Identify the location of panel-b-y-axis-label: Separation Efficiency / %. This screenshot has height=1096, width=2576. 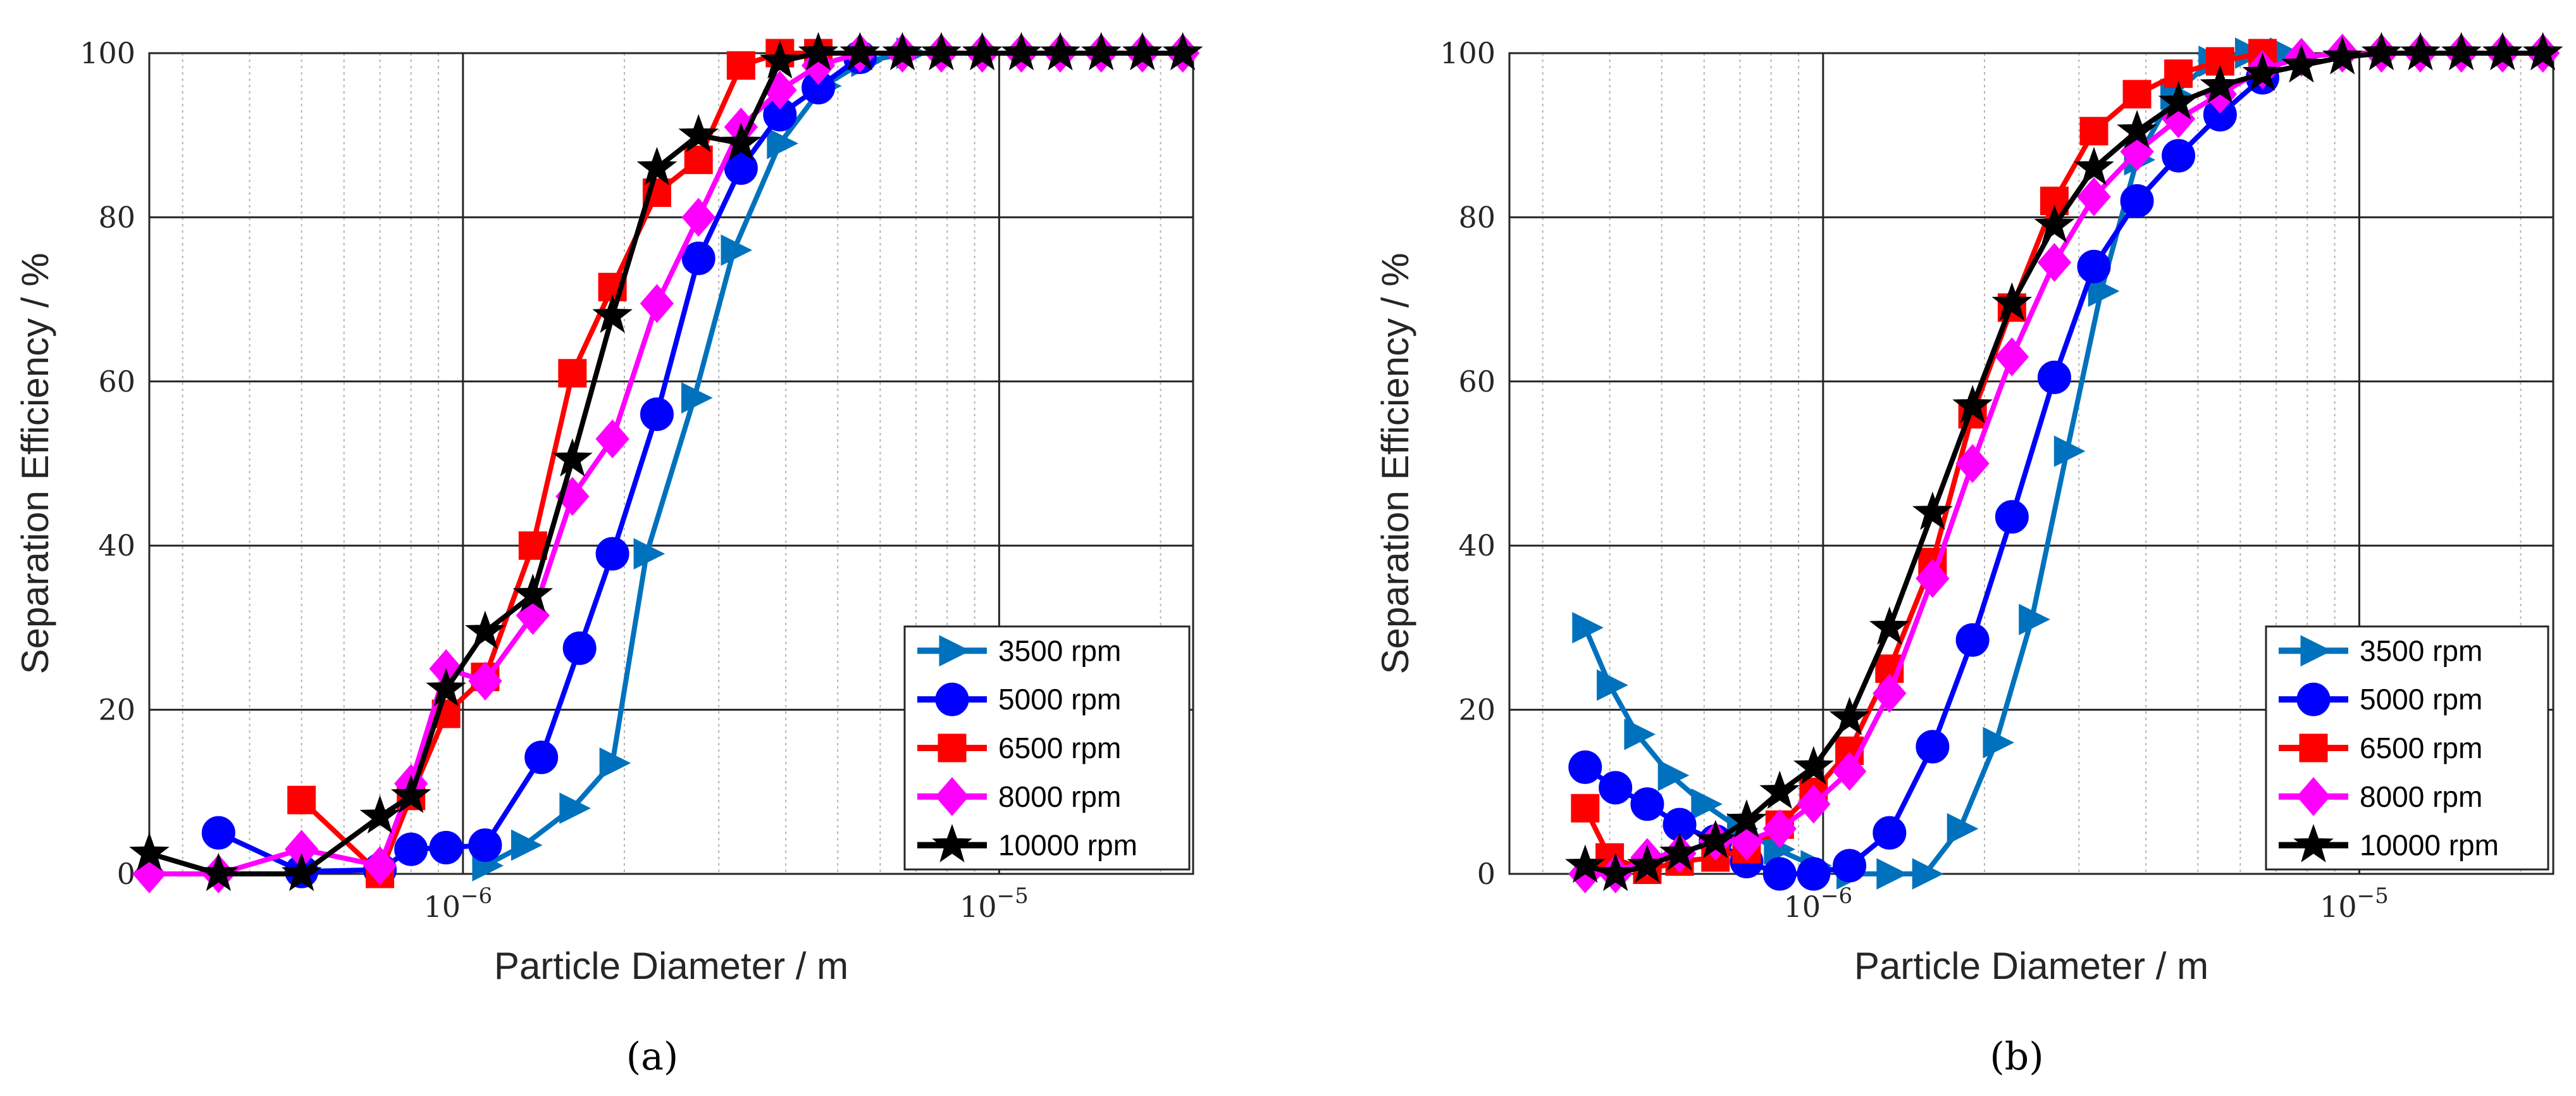
(1395, 464).